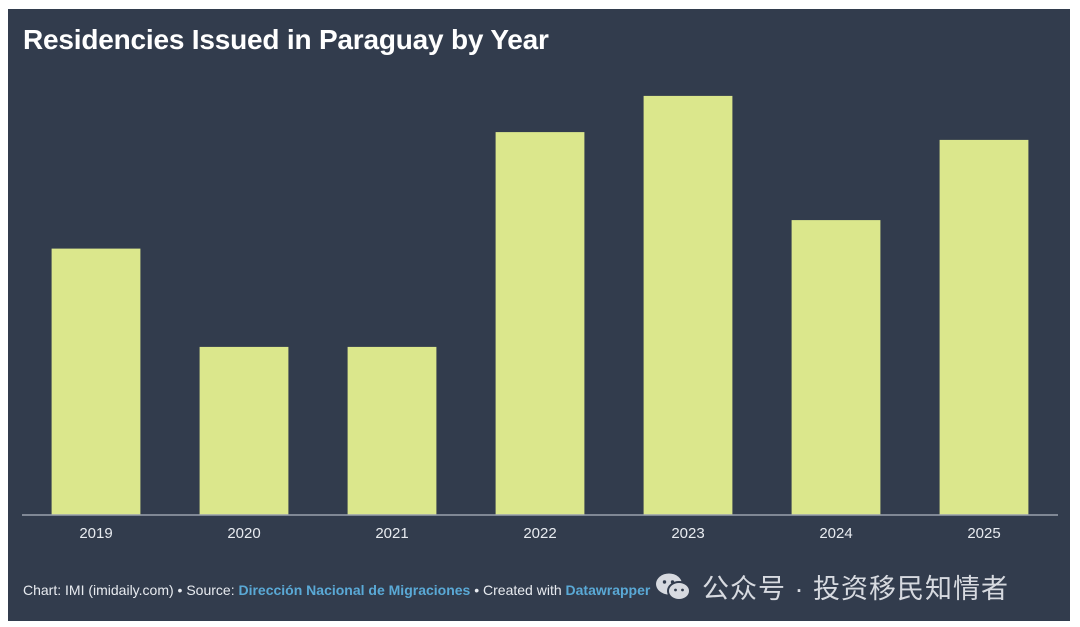  What do you see at coordinates (539, 533) in the screenshot?
I see `x-tick-label-2022: 2022` at bounding box center [539, 533].